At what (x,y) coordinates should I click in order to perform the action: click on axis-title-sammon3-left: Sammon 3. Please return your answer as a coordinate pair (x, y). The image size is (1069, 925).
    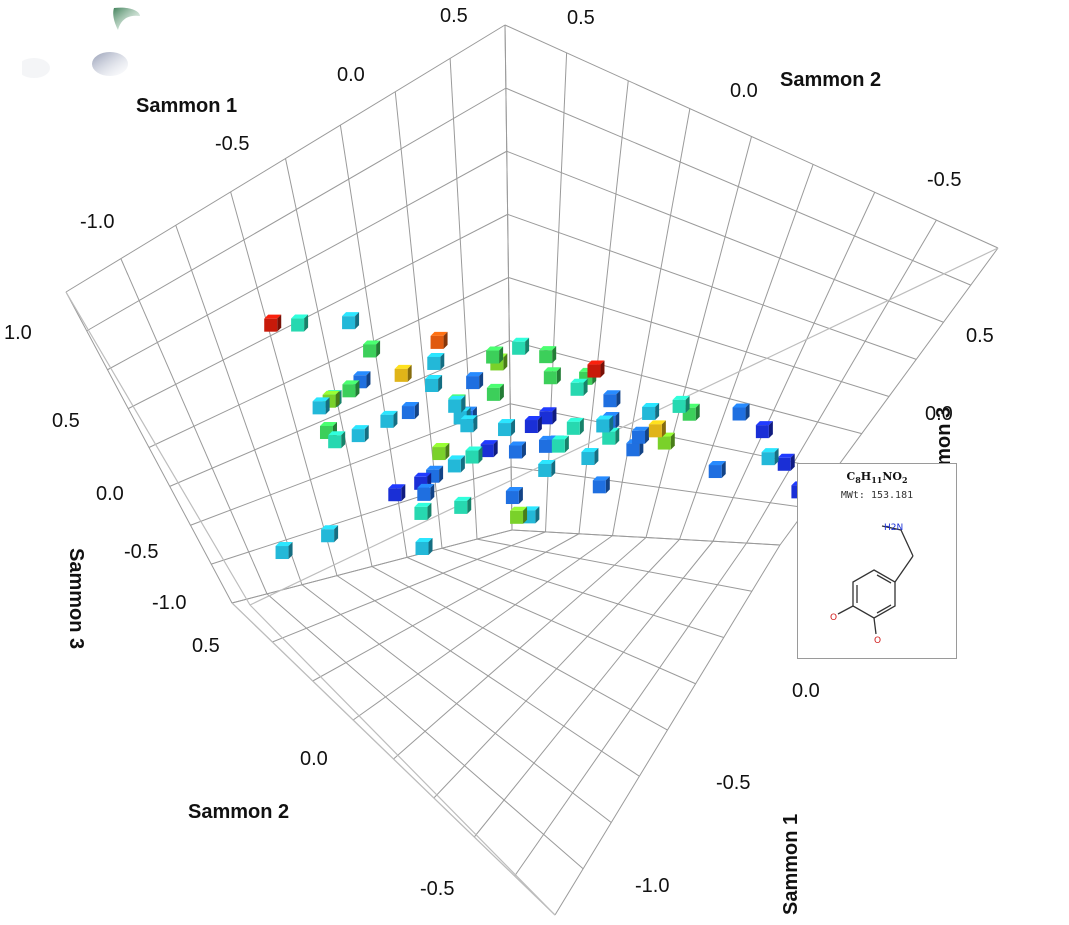
    Looking at the image, I should click on (76, 598).